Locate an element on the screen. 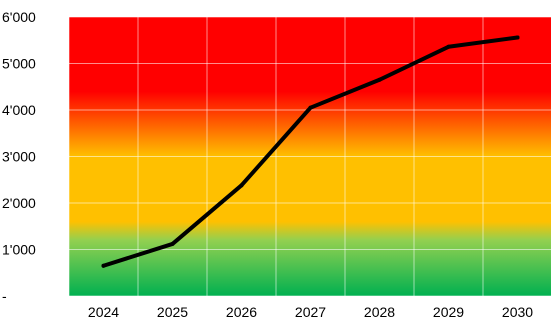  y-tick-label: 6'000 is located at coordinates (19, 17).